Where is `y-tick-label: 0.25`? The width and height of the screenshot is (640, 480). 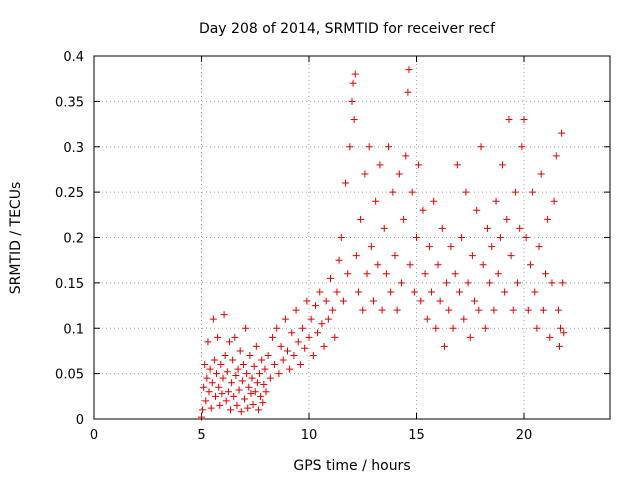 y-tick-label: 0.25 is located at coordinates (69, 193).